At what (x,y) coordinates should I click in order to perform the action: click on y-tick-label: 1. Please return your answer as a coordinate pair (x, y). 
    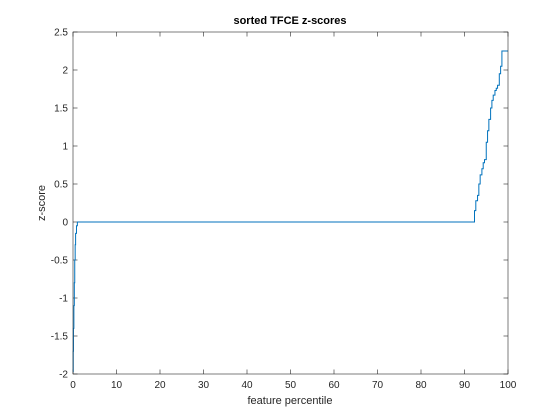
    Looking at the image, I should click on (65, 147).